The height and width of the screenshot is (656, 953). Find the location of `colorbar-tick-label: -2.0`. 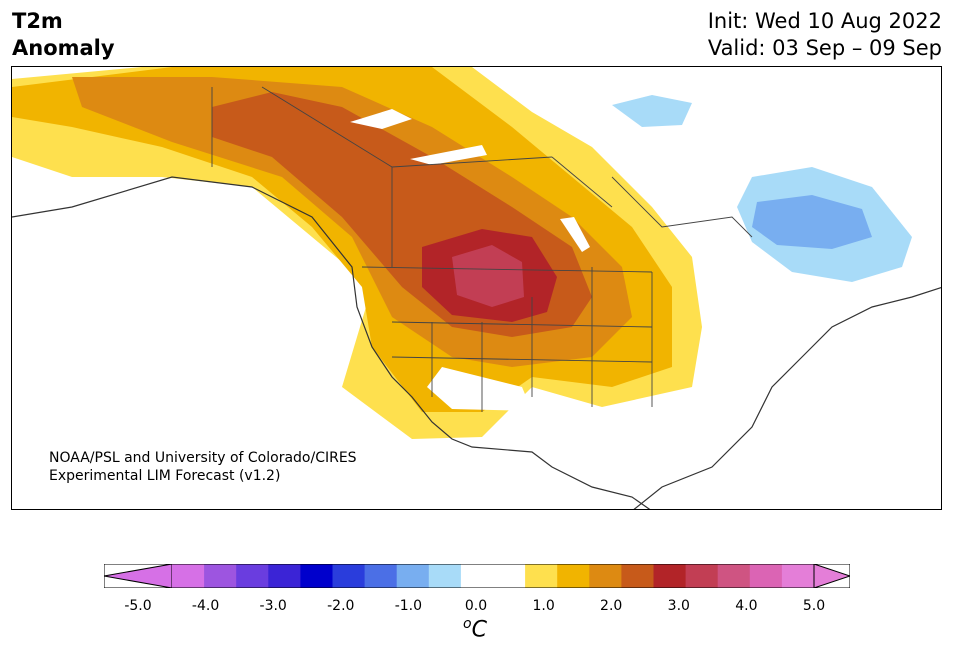

colorbar-tick-label: -2.0 is located at coordinates (341, 606).